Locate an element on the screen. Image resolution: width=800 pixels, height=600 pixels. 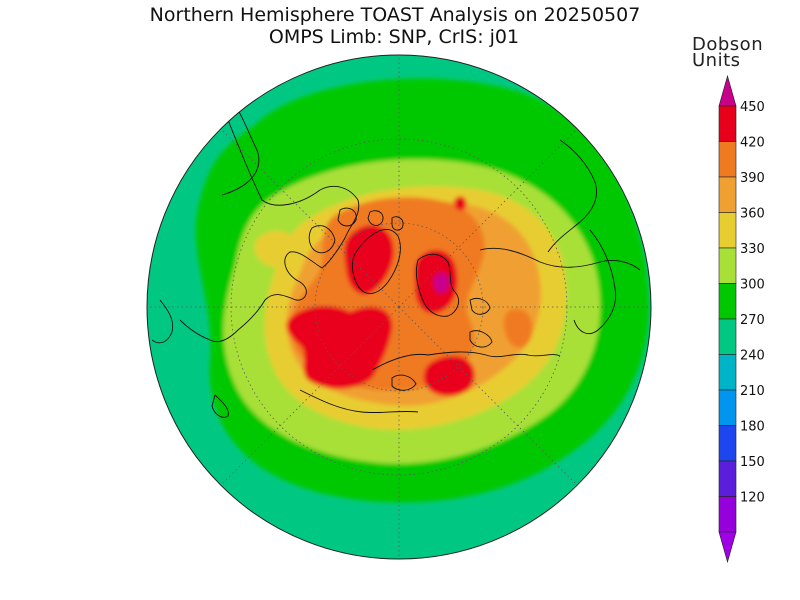
coast-north-america is located at coordinates (269, 231).